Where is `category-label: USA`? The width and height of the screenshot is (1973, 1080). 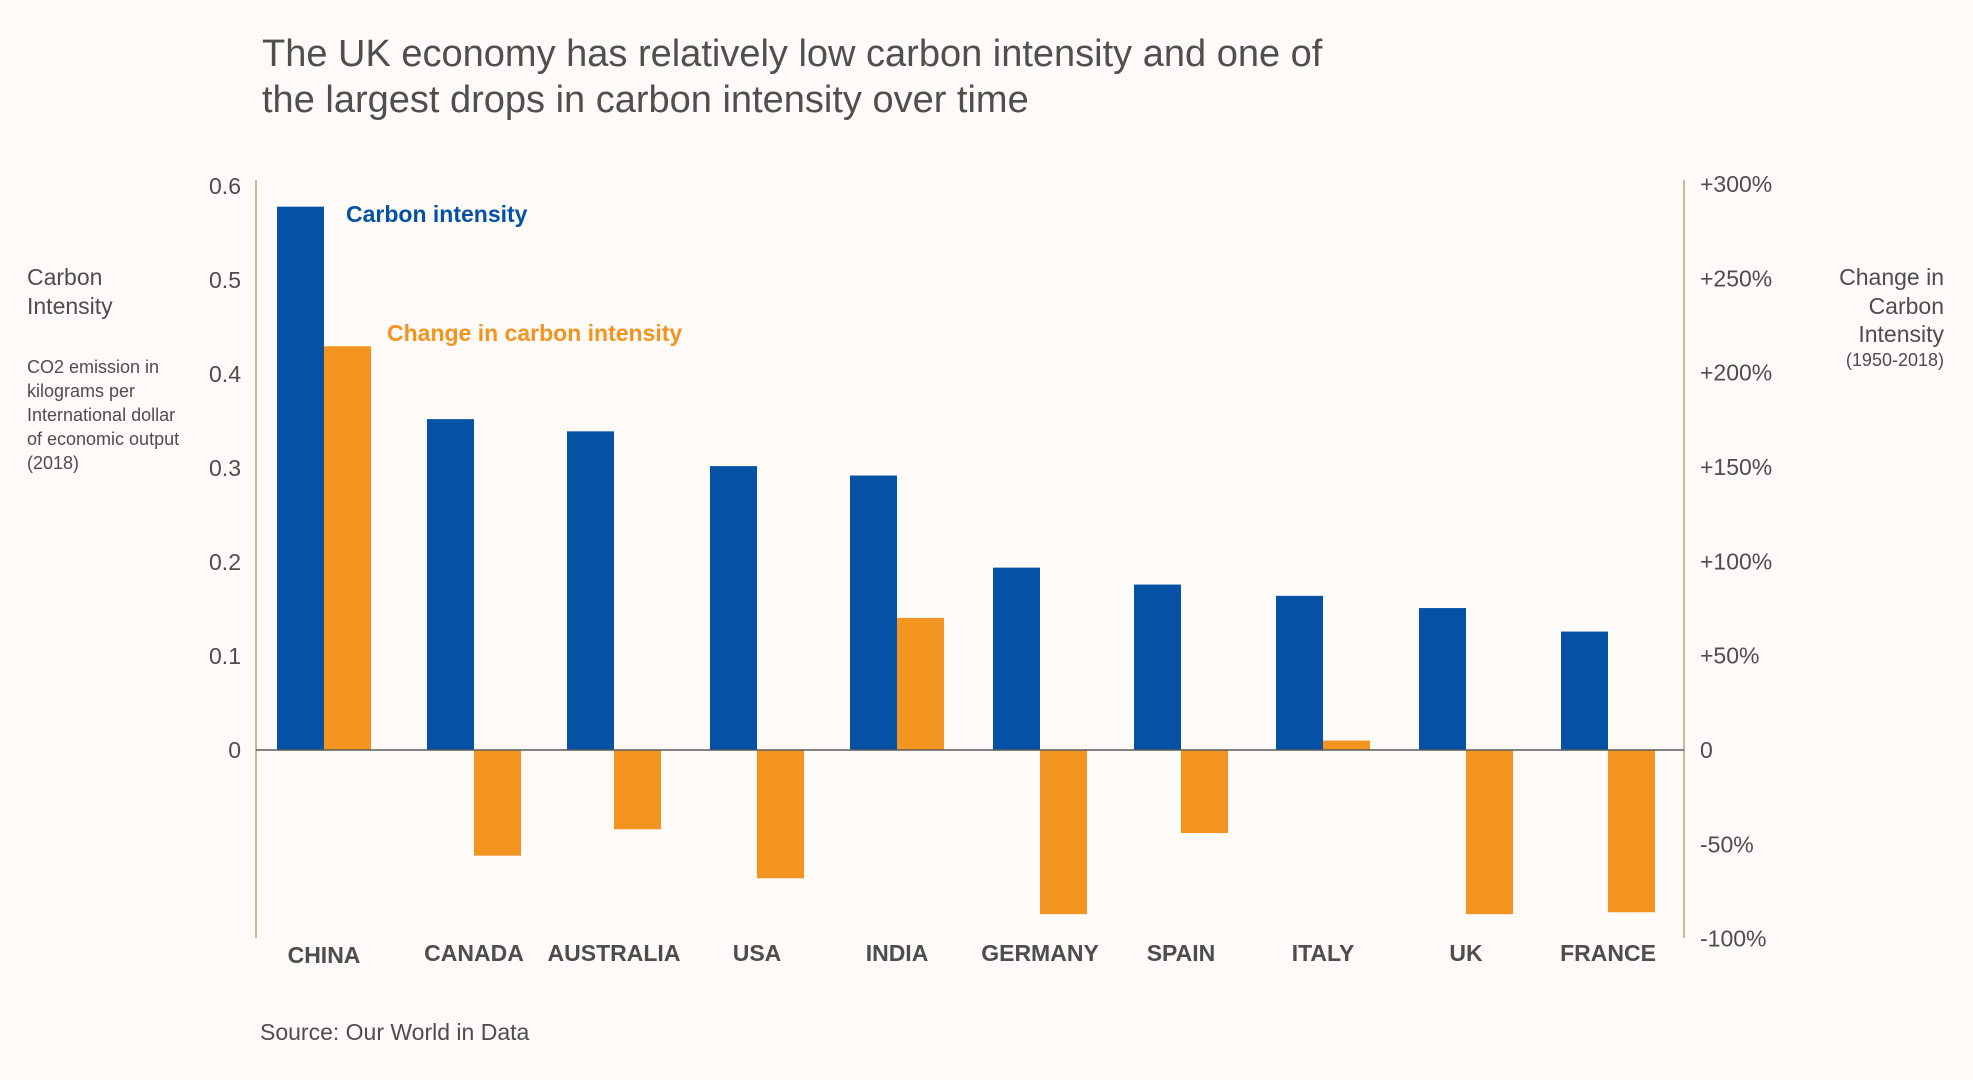
category-label: USA is located at coordinates (757, 953).